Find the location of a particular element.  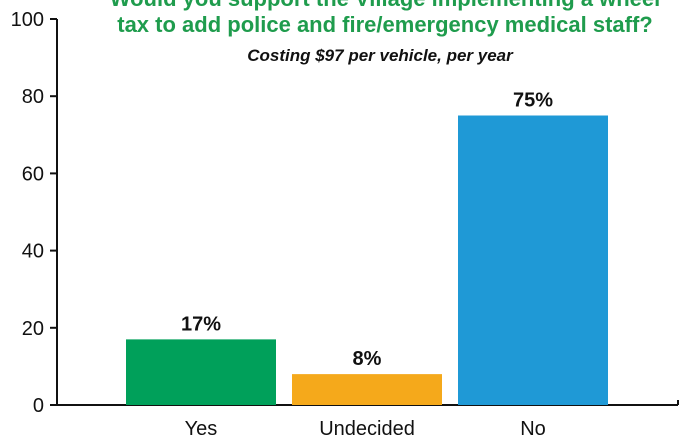

bar-no is located at coordinates (533, 260).